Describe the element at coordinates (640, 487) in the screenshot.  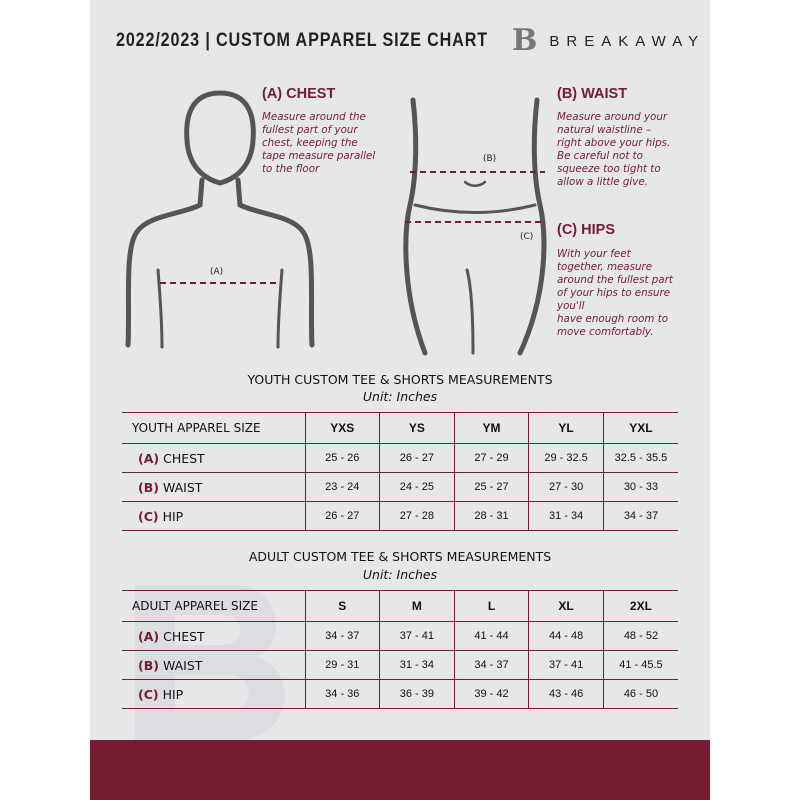
I see `measurement-value: 30 - 33` at that location.